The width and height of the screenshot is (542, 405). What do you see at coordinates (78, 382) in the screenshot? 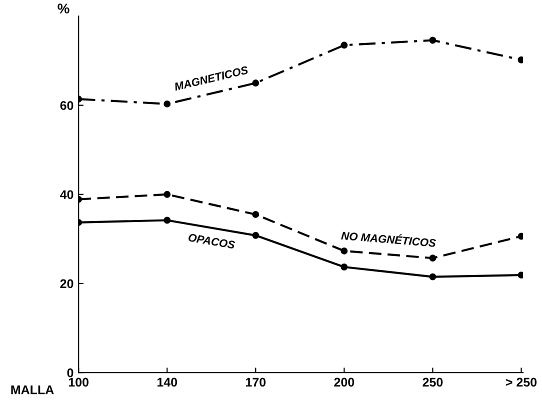
I see `x-tick-label: 100` at bounding box center [78, 382].